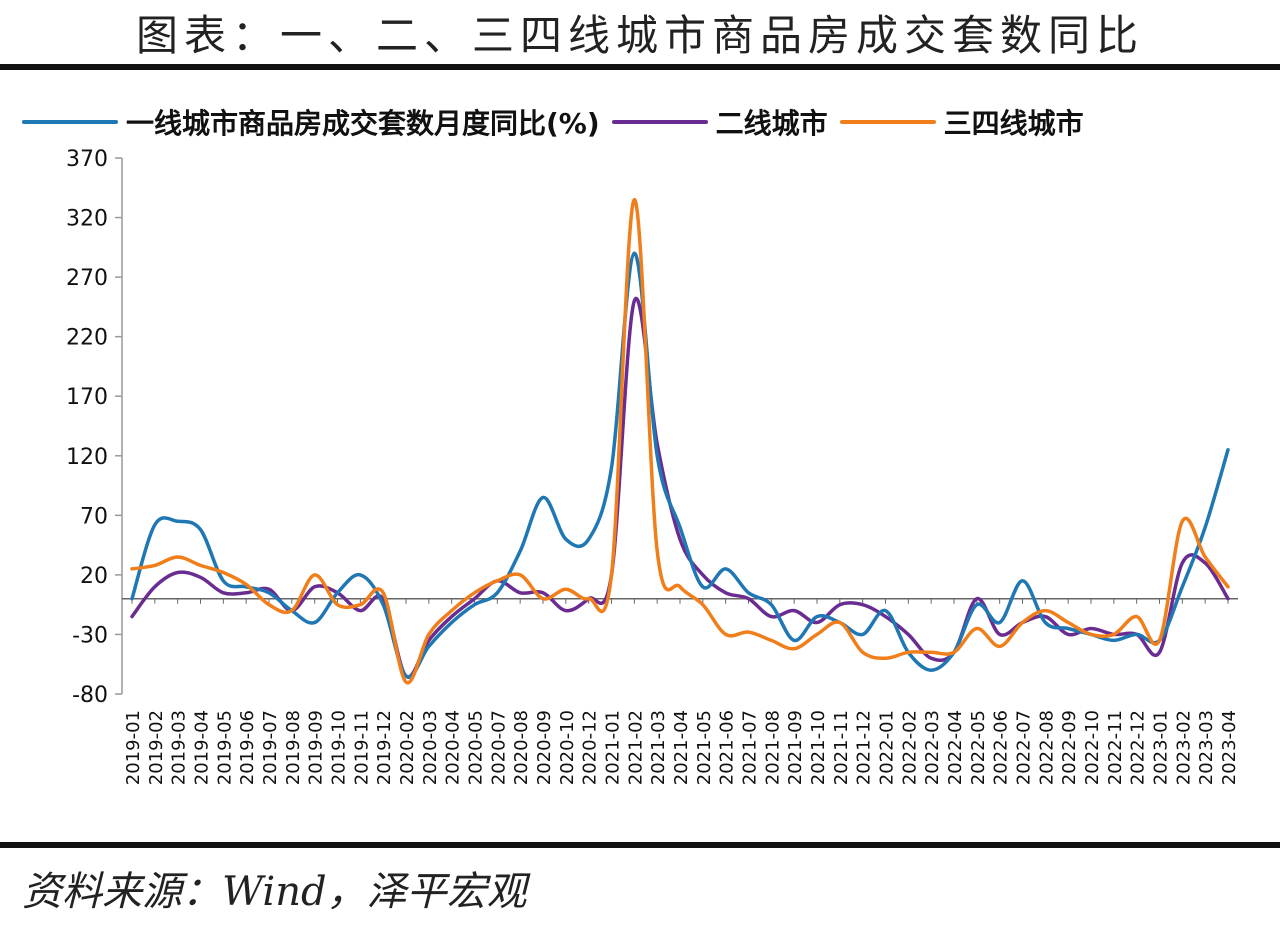 This screenshot has height=928, width=1280. Describe the element at coordinates (87, 457) in the screenshot. I see `y-tick-label: 120` at that location.